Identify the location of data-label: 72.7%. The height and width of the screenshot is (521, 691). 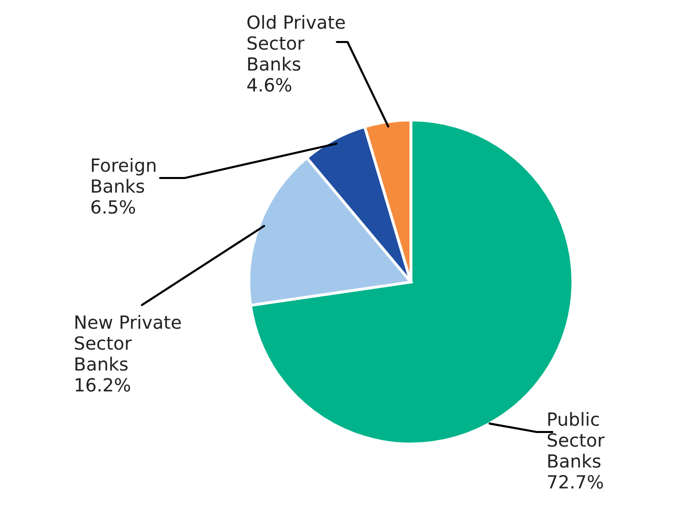
(575, 482).